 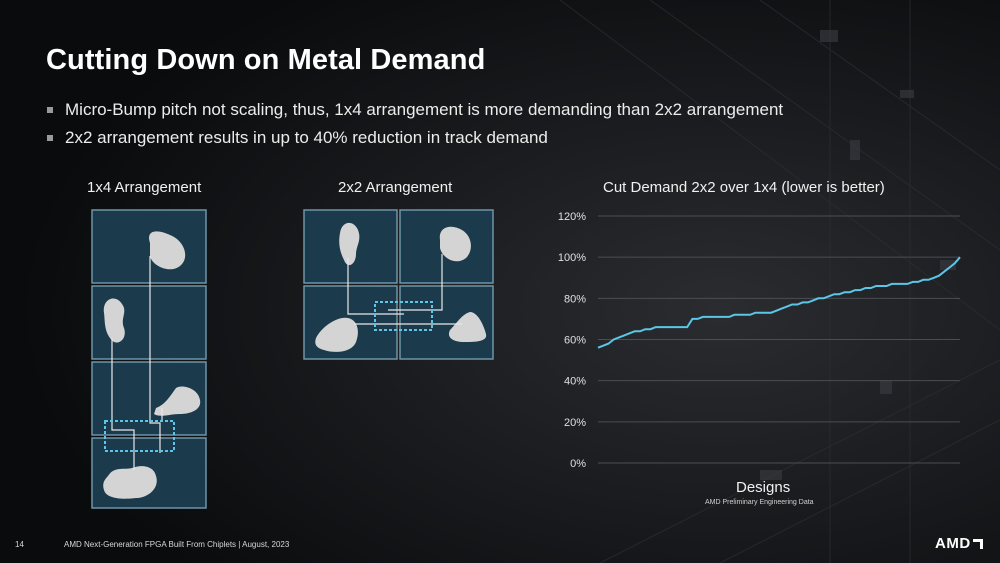 I want to click on chiplet-tile, so click(x=149, y=246).